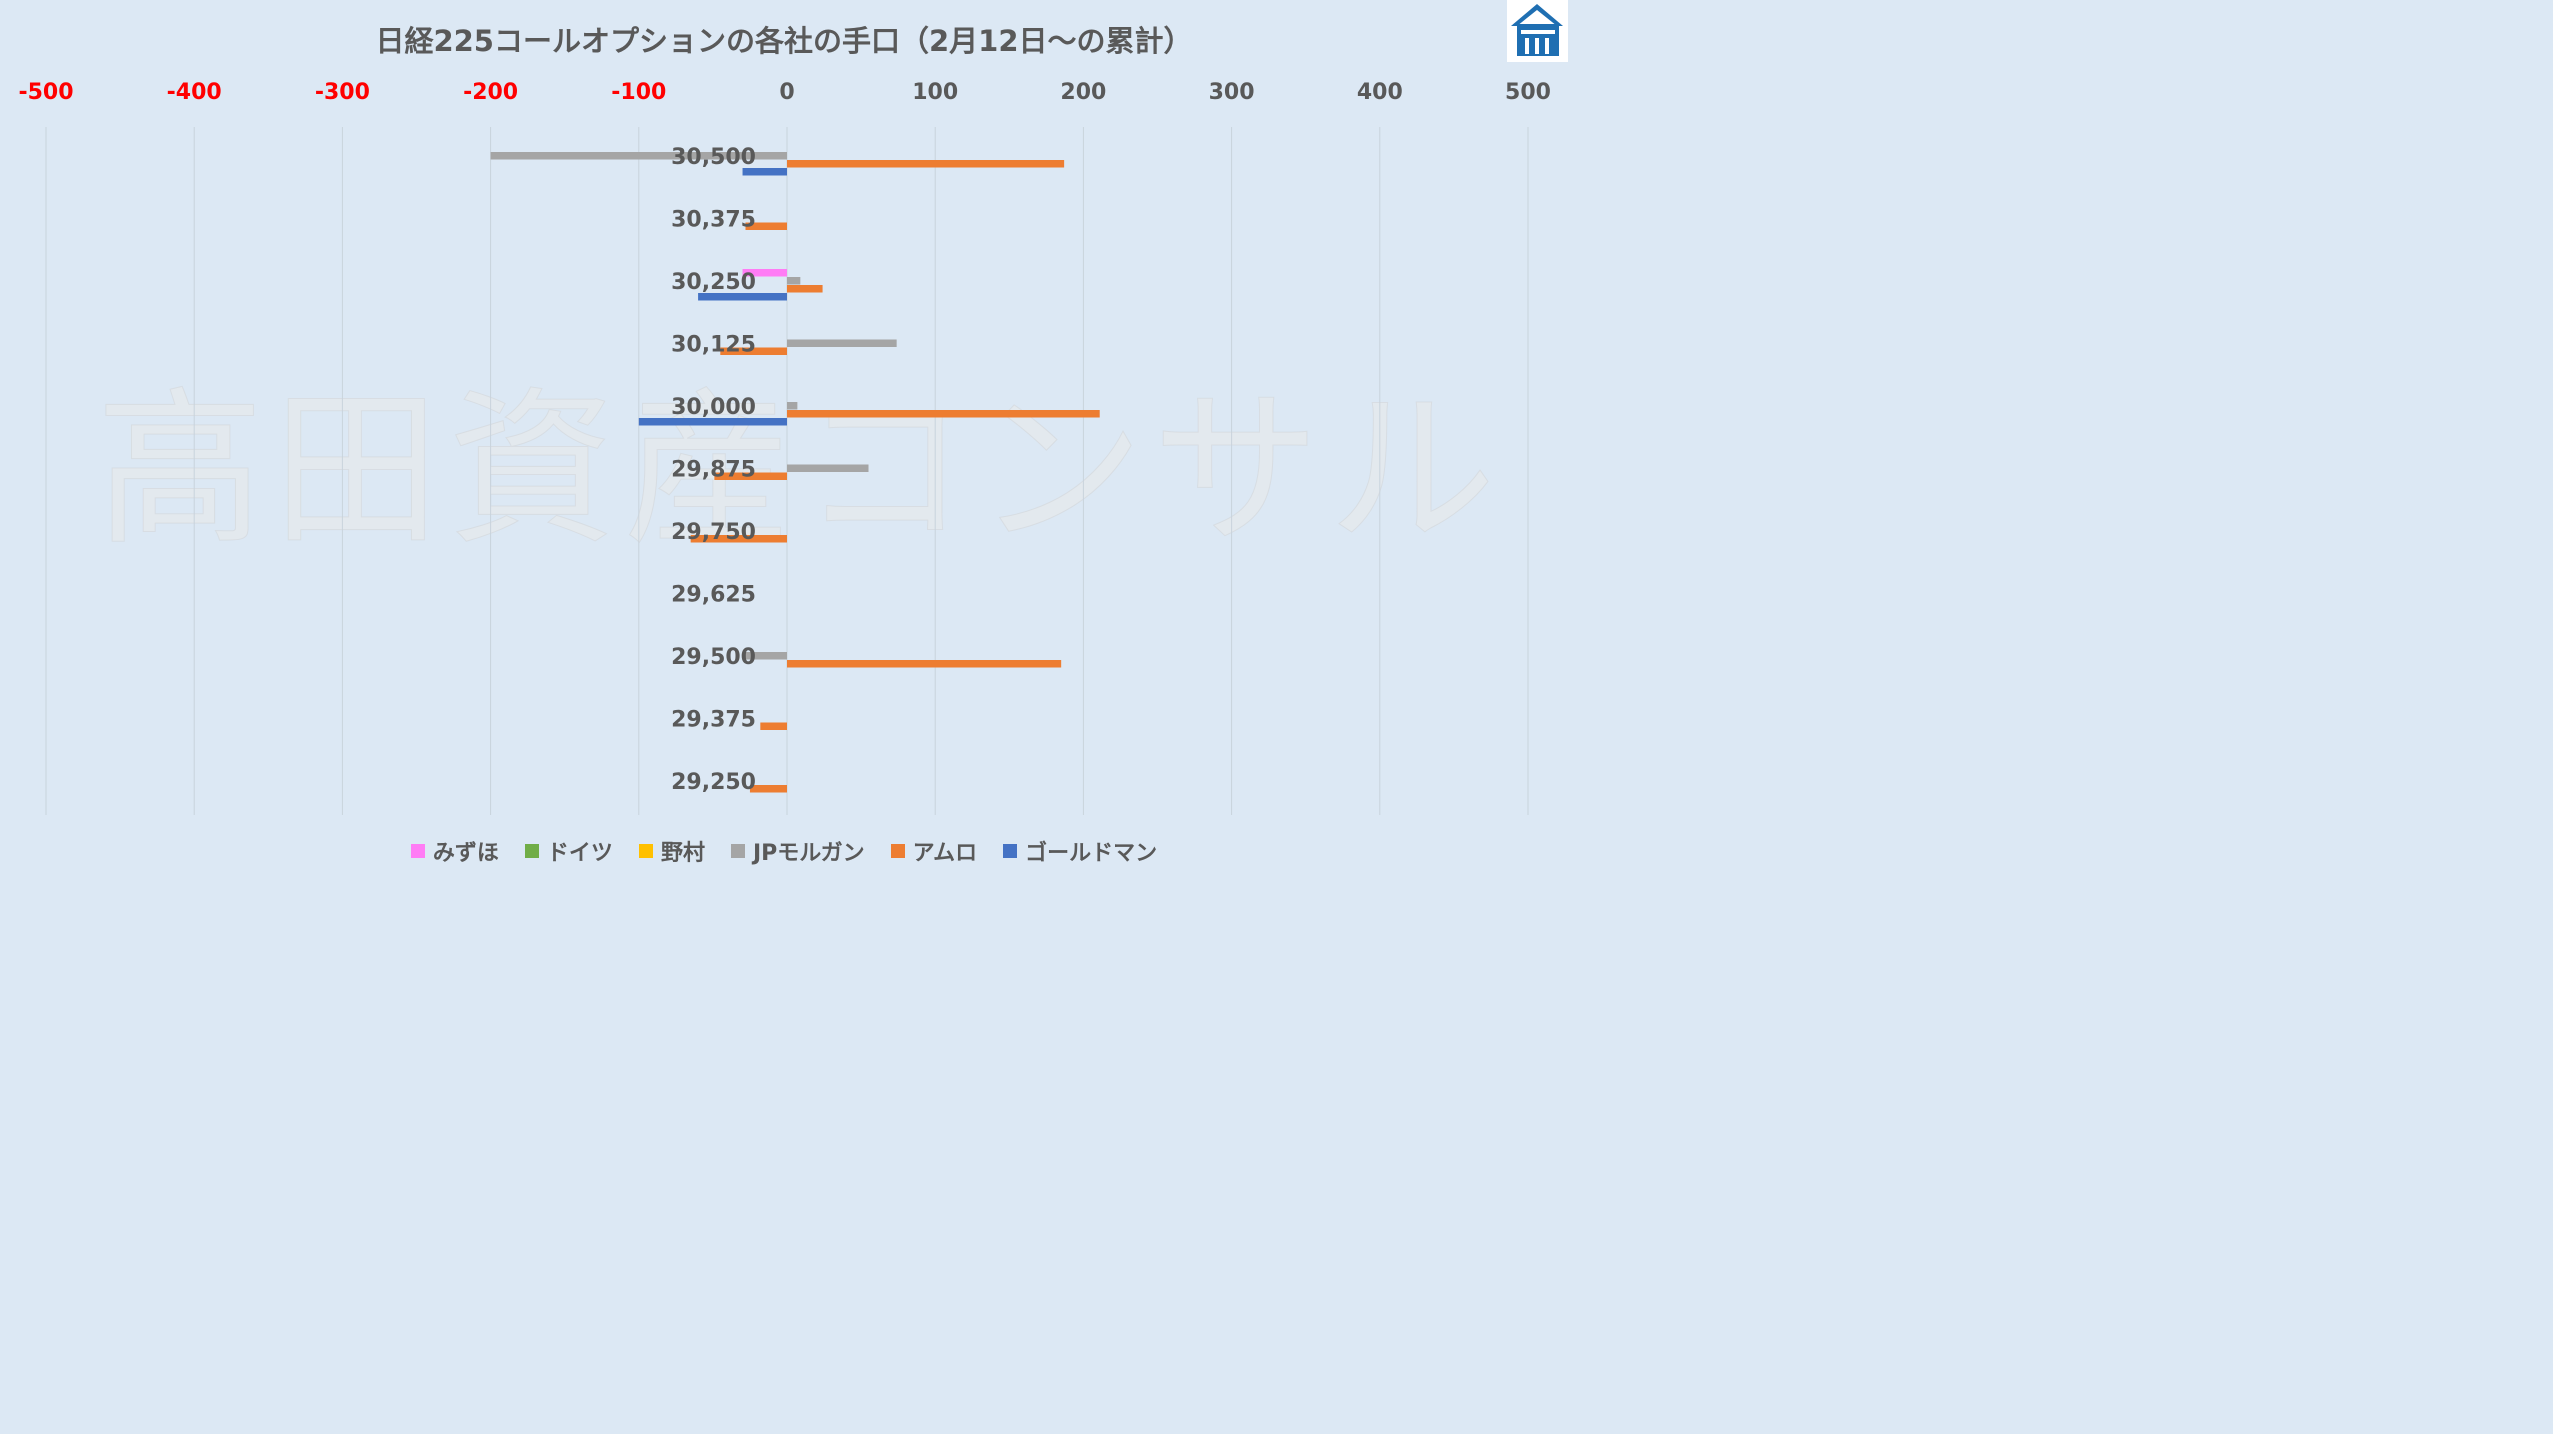  What do you see at coordinates (682, 853) in the screenshot?
I see `legend-label: 野村` at bounding box center [682, 853].